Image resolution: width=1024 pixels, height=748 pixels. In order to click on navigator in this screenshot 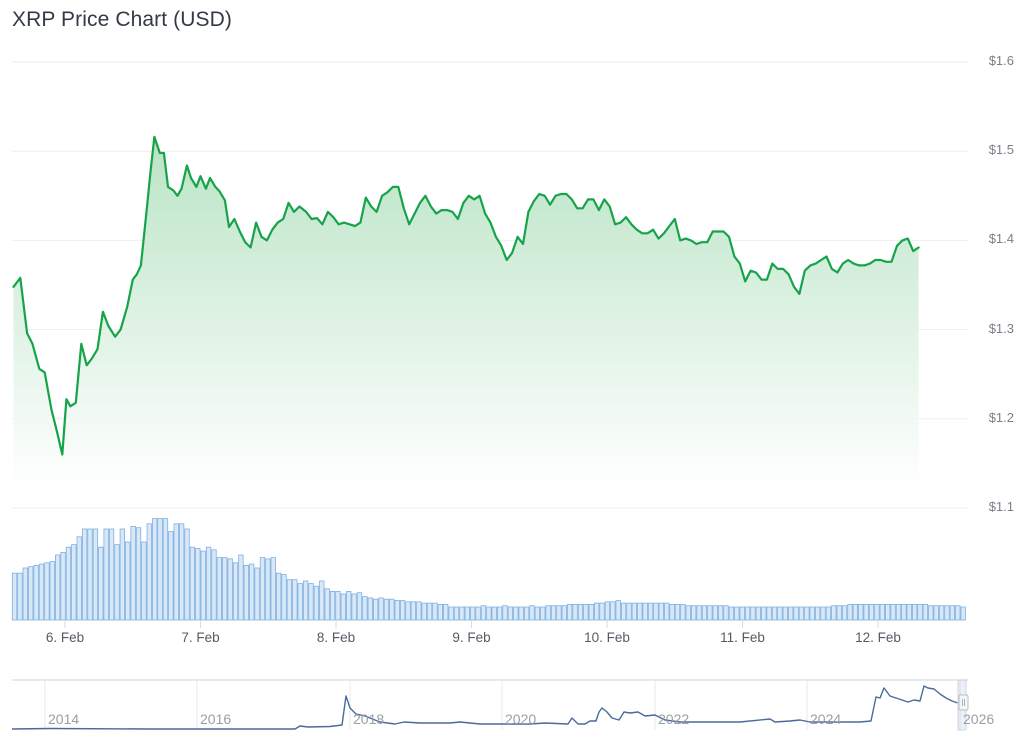, I will do `click(490, 705)`.